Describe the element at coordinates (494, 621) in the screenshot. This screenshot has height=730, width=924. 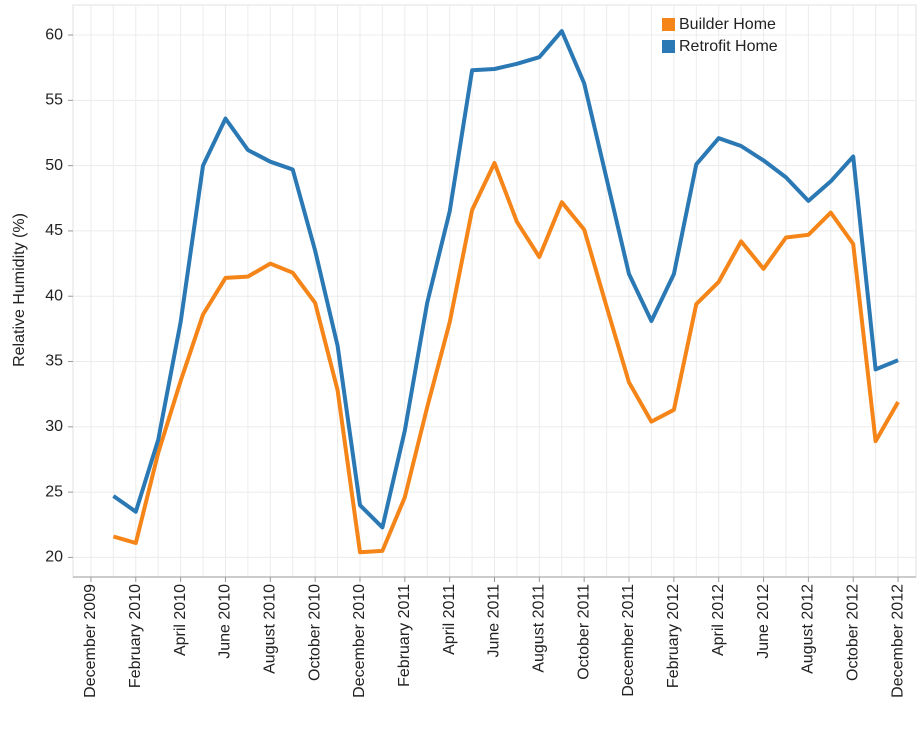
I see `x-tick-label: June 2011` at that location.